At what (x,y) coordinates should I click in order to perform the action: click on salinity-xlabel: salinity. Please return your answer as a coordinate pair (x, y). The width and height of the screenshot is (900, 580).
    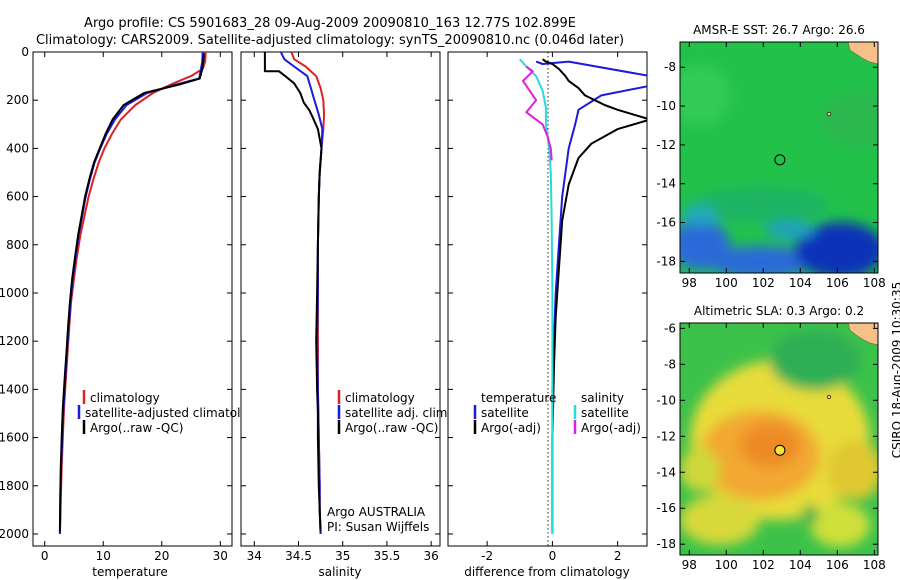
    Looking at the image, I should click on (339, 572).